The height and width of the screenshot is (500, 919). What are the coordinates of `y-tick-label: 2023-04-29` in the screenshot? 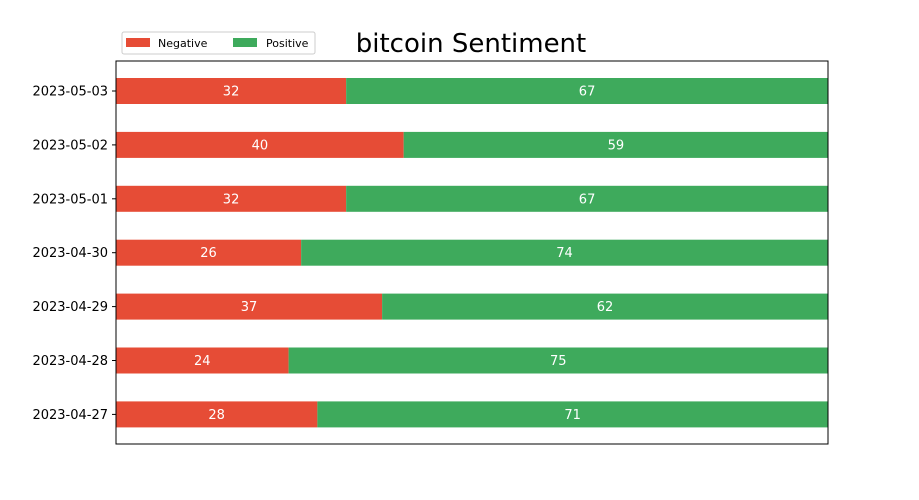 It's located at (70, 307).